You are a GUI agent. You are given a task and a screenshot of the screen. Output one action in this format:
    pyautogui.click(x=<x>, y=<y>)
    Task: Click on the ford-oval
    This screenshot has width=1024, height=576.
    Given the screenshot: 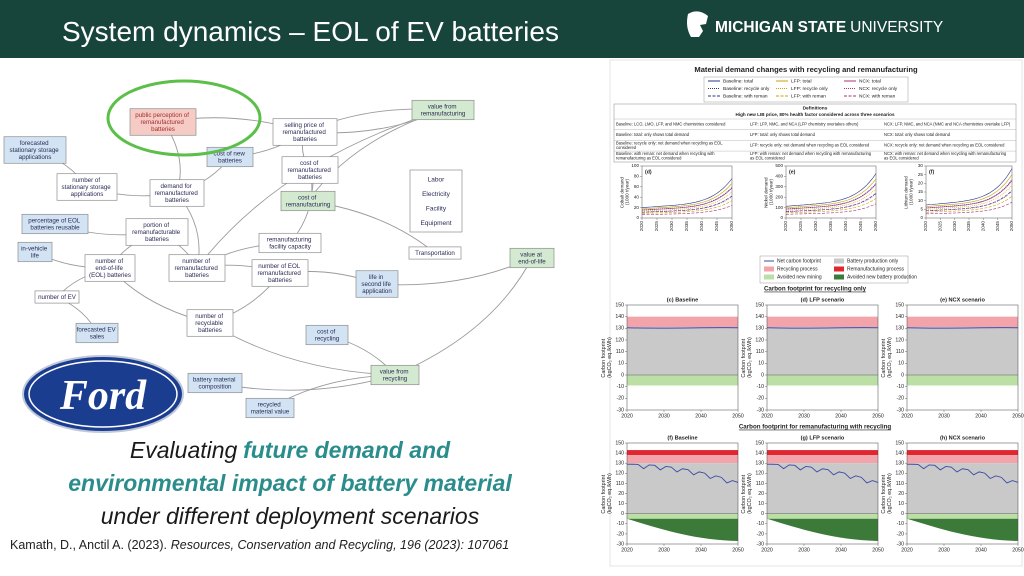 What is the action you would take?
    pyautogui.click(x=103, y=394)
    